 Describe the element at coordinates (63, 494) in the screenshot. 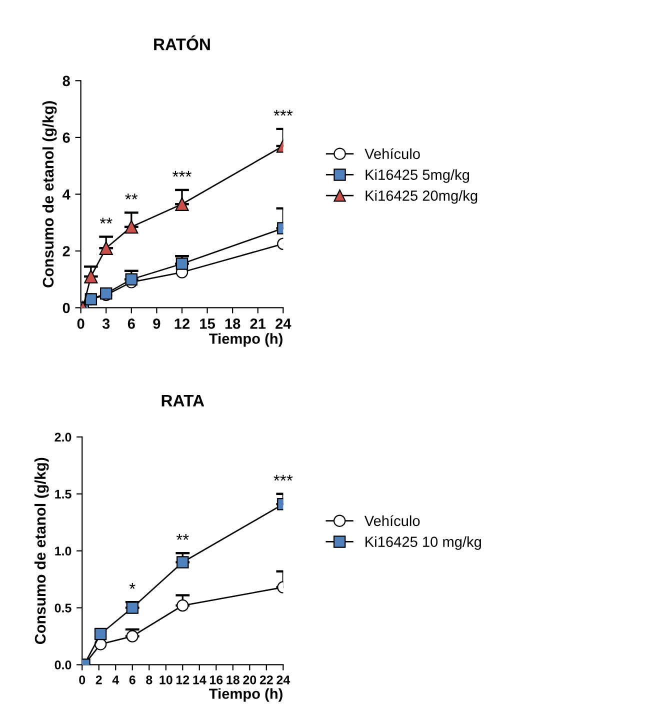

I see `y-tick-label: 1.5` at that location.